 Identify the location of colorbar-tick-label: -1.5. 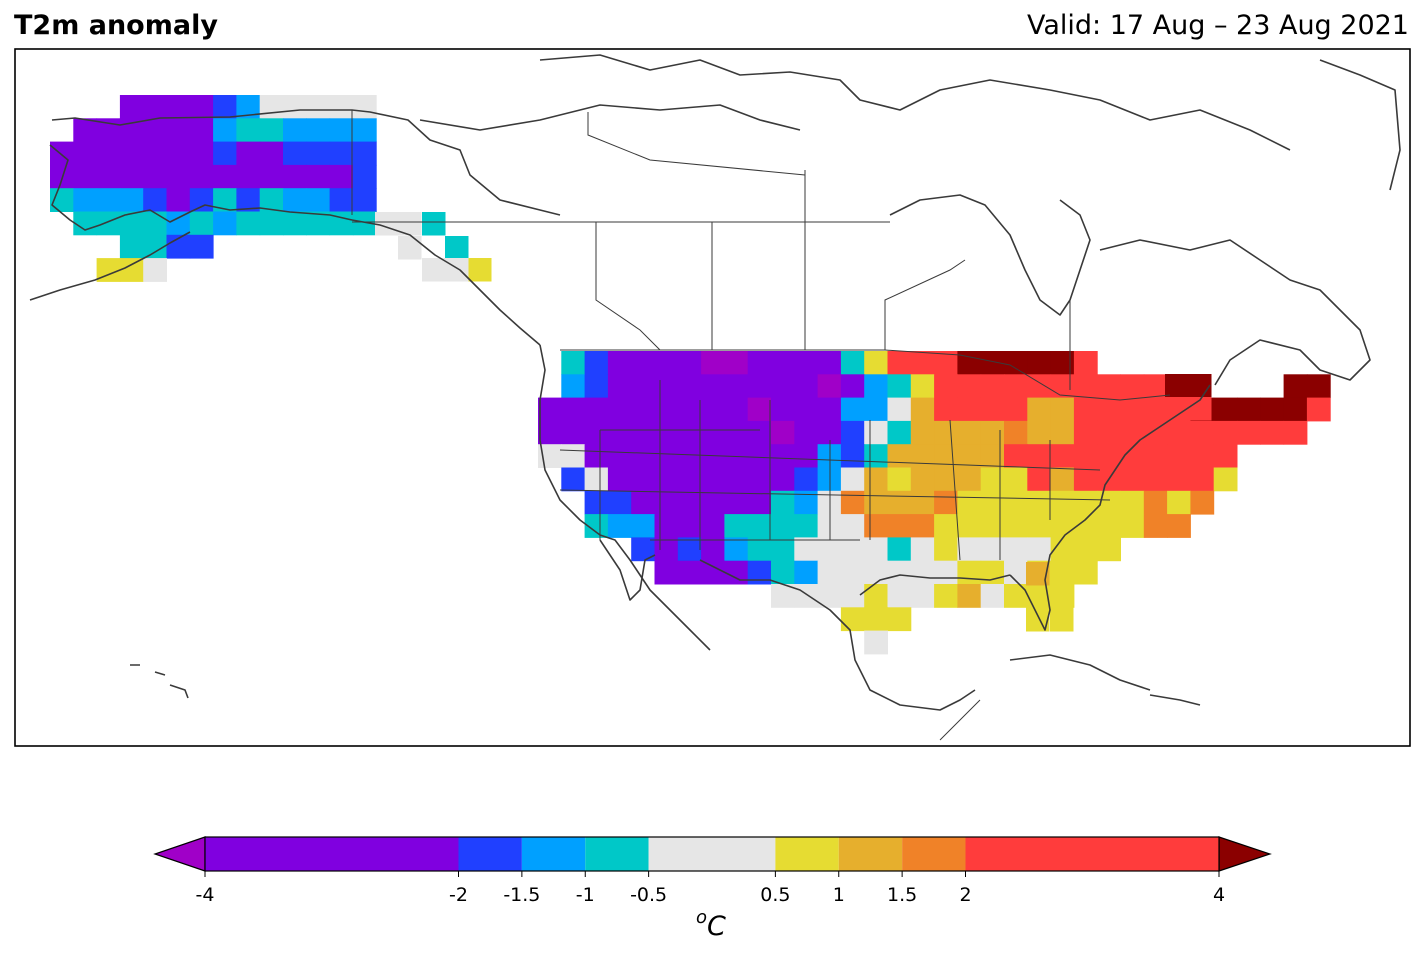
(521, 895).